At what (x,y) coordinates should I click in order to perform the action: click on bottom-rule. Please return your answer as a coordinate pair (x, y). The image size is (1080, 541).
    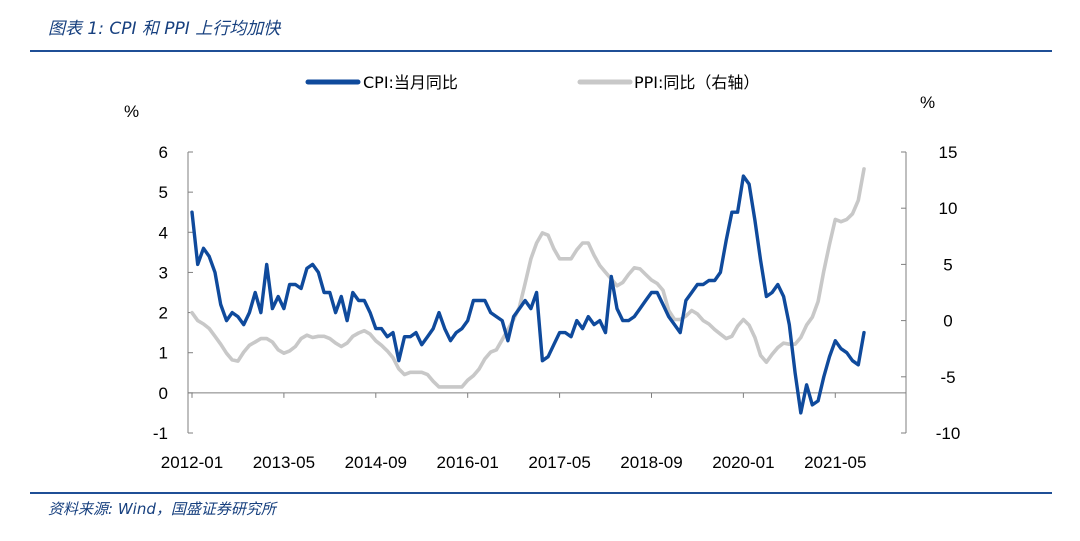
    Looking at the image, I should click on (541, 493).